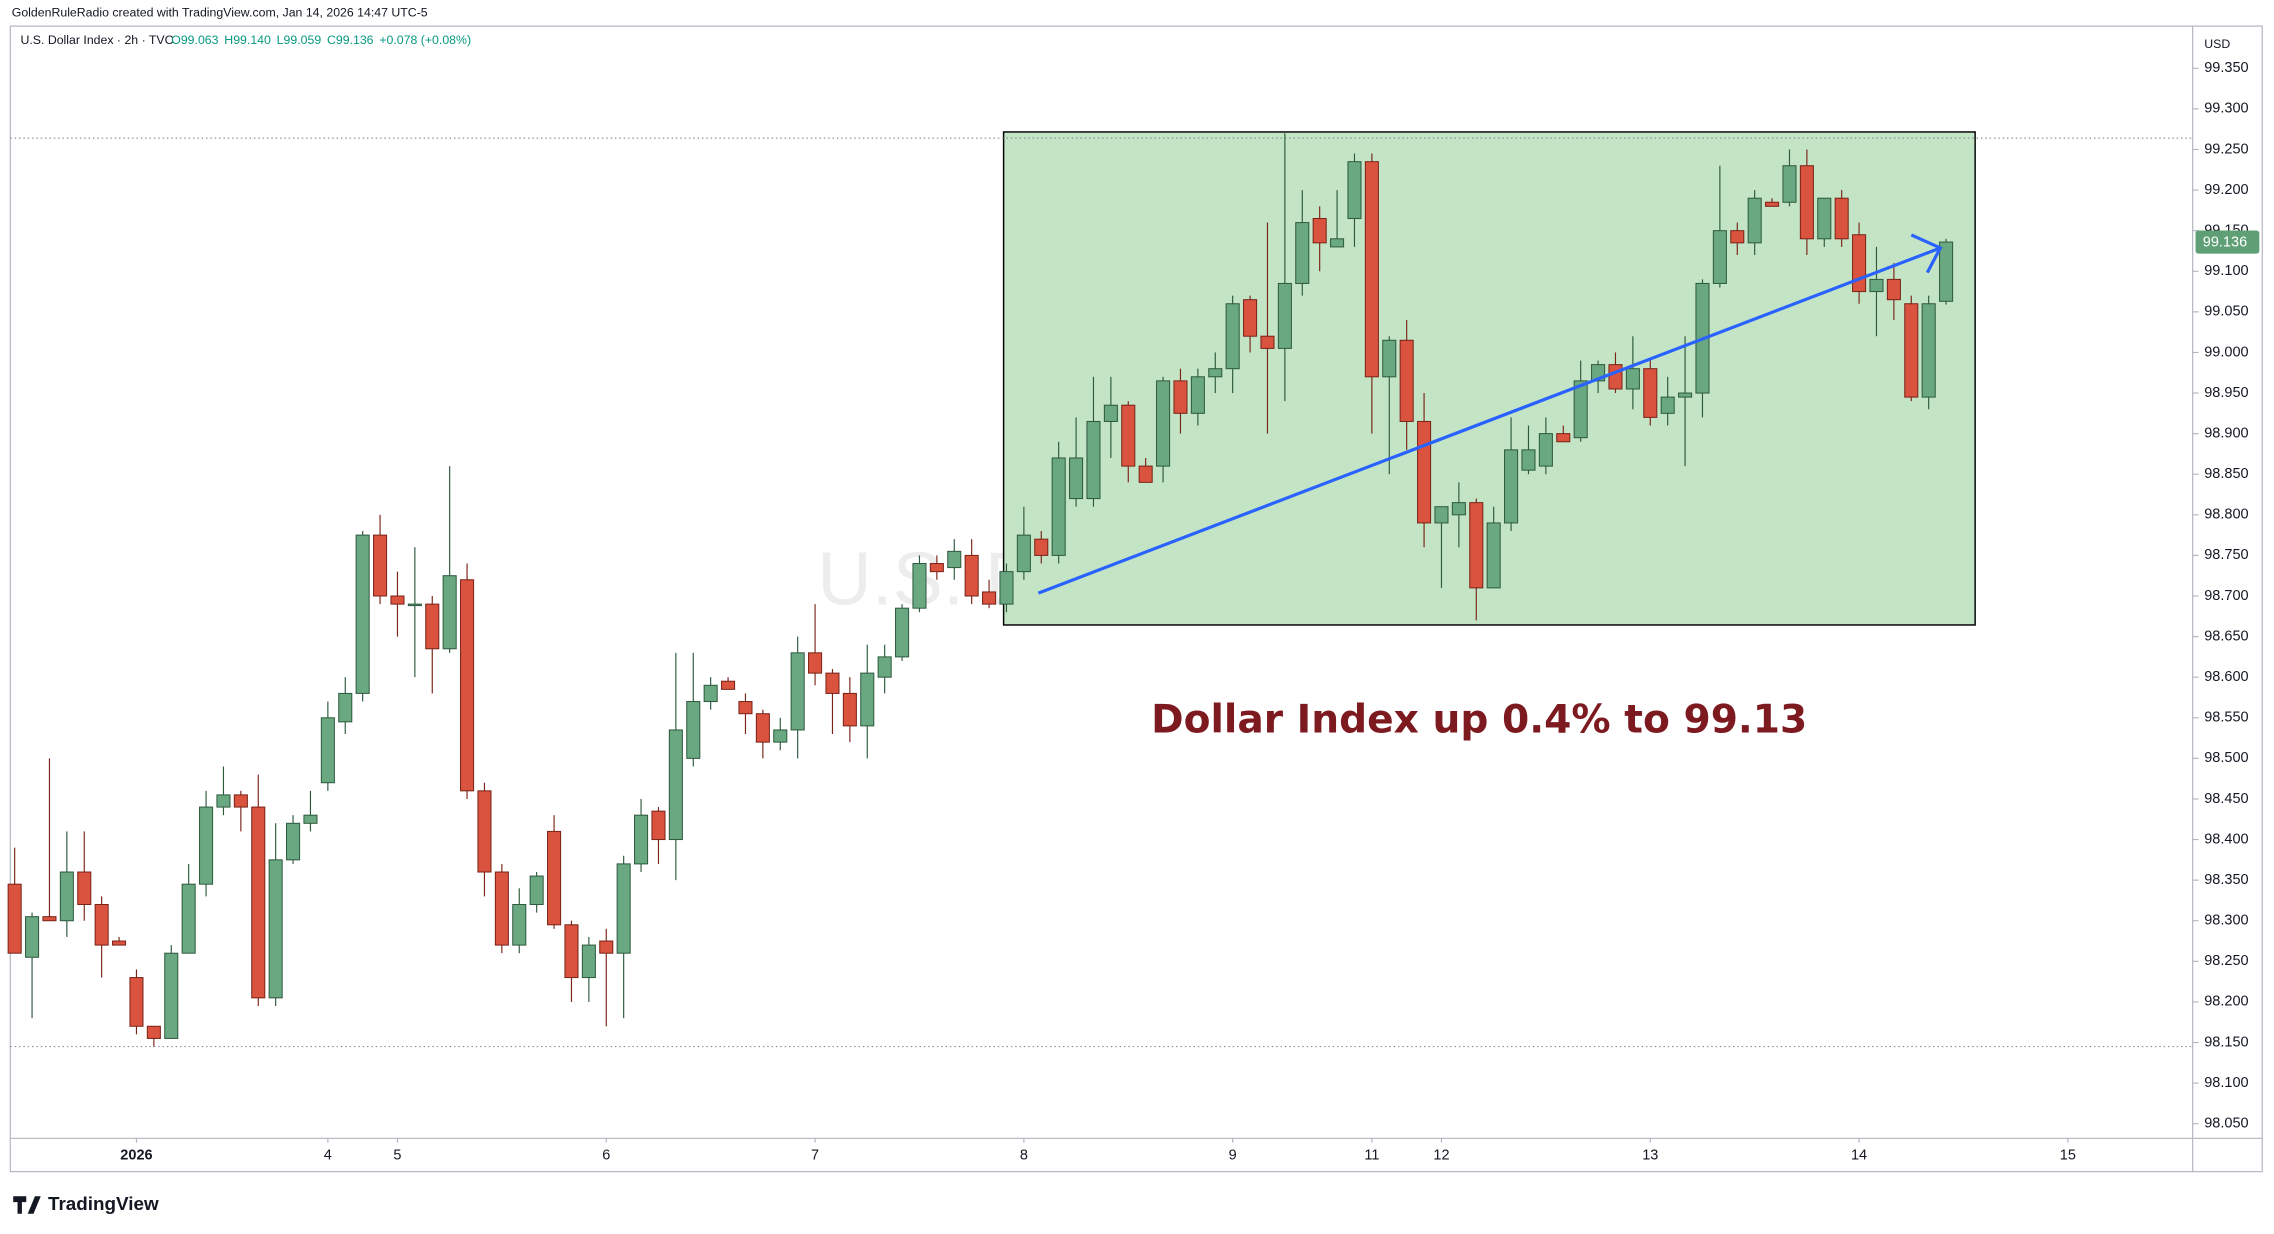  What do you see at coordinates (2226, 433) in the screenshot?
I see `y-tick-label: 98.900` at bounding box center [2226, 433].